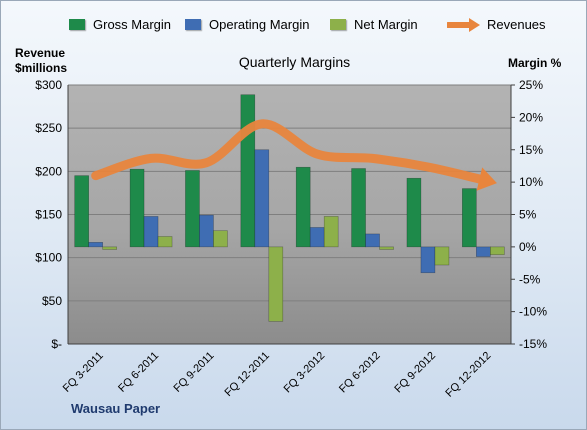  Describe the element at coordinates (531, 182) in the screenshot. I see `y-right-tick-label: 10%` at that location.